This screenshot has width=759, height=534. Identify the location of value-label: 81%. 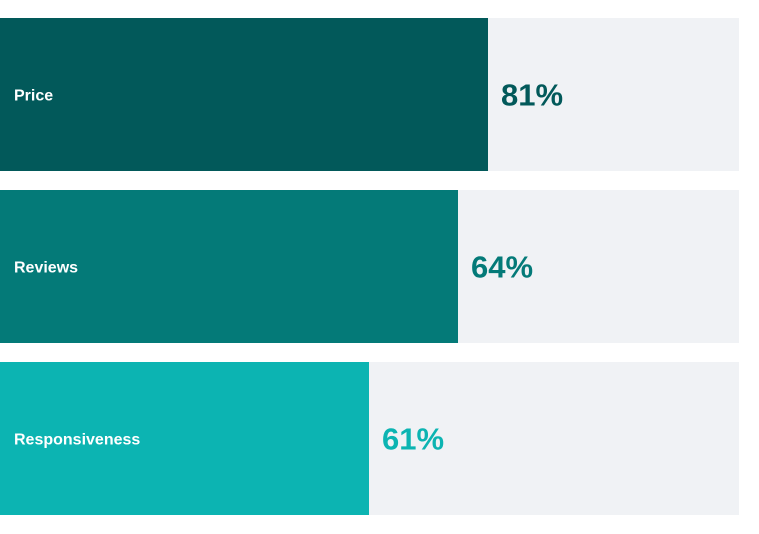
(532, 95).